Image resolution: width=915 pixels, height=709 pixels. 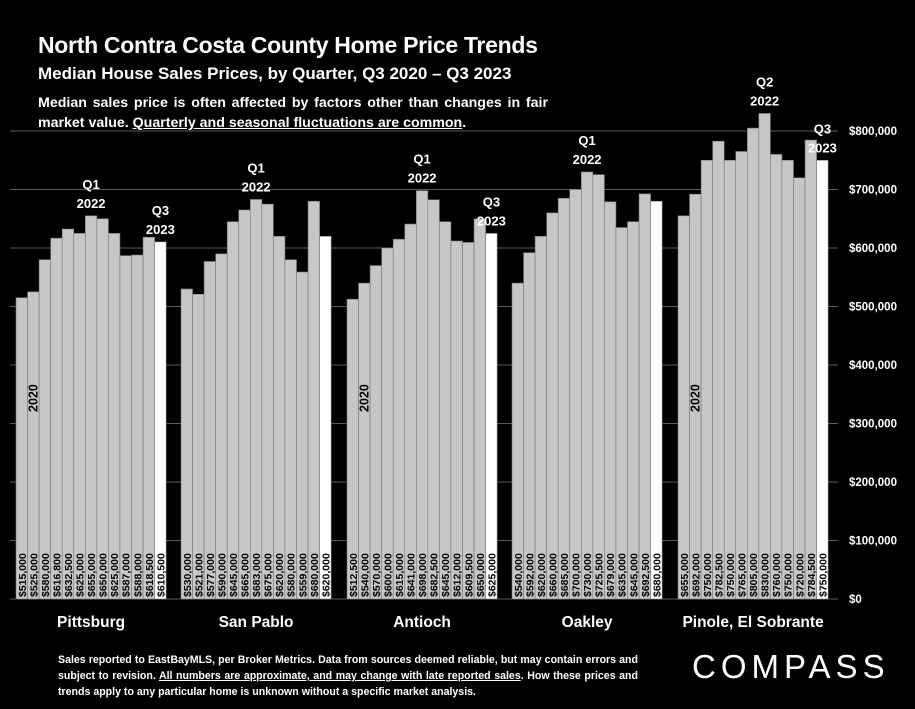 What do you see at coordinates (388, 575) in the screenshot?
I see `bar-value-label: $600,000` at bounding box center [388, 575].